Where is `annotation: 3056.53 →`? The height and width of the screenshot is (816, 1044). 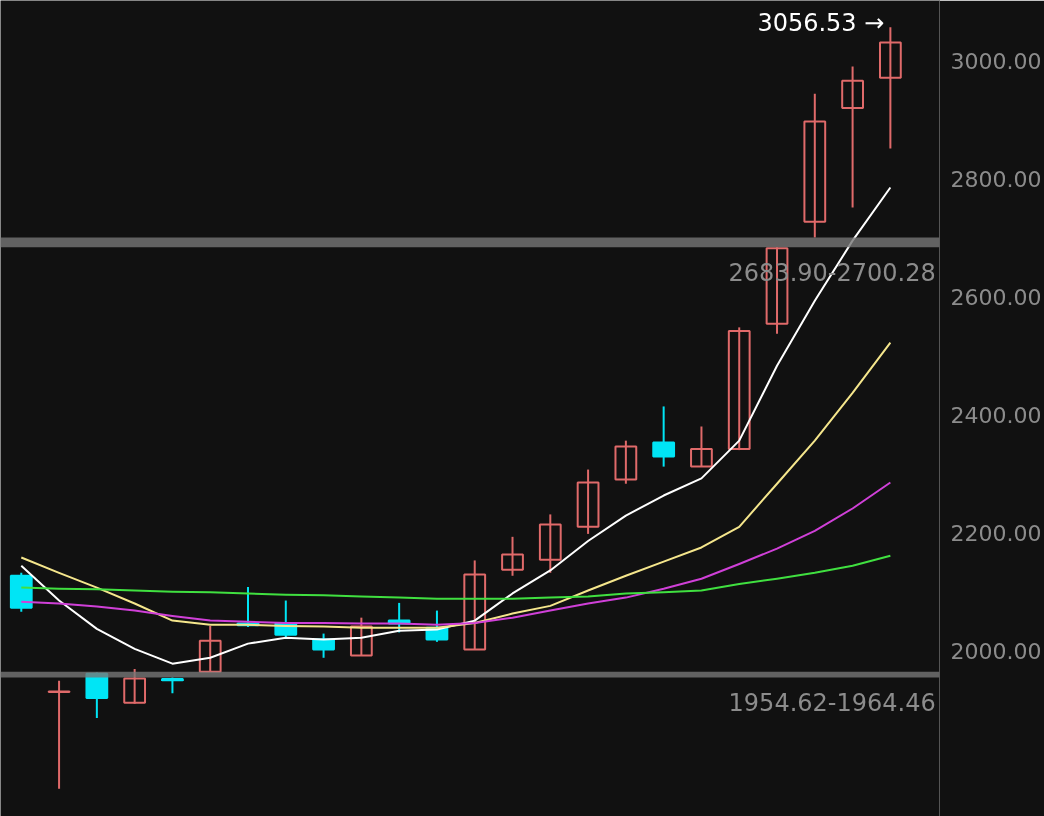 annotation: 3056.53 → is located at coordinates (821, 22).